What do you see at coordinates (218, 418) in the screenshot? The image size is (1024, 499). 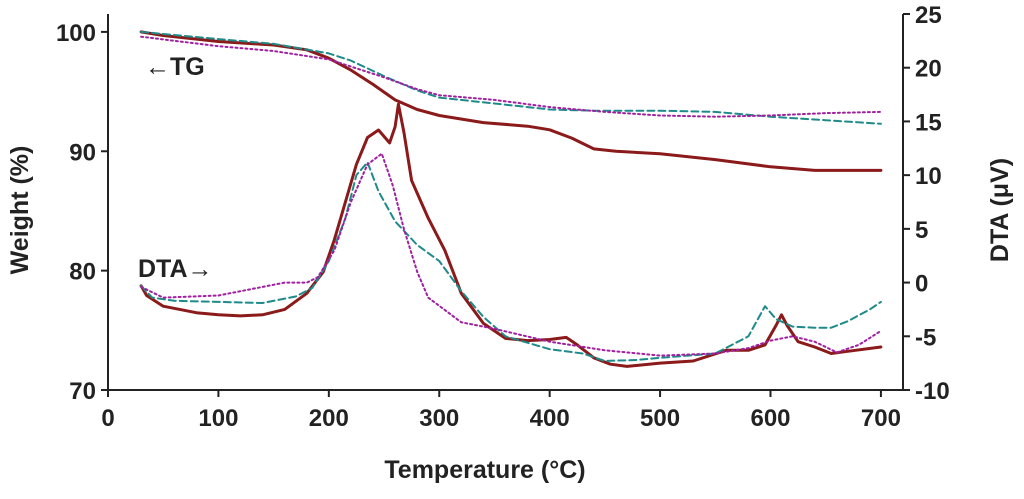 I see `x-tick-label: 100` at bounding box center [218, 418].